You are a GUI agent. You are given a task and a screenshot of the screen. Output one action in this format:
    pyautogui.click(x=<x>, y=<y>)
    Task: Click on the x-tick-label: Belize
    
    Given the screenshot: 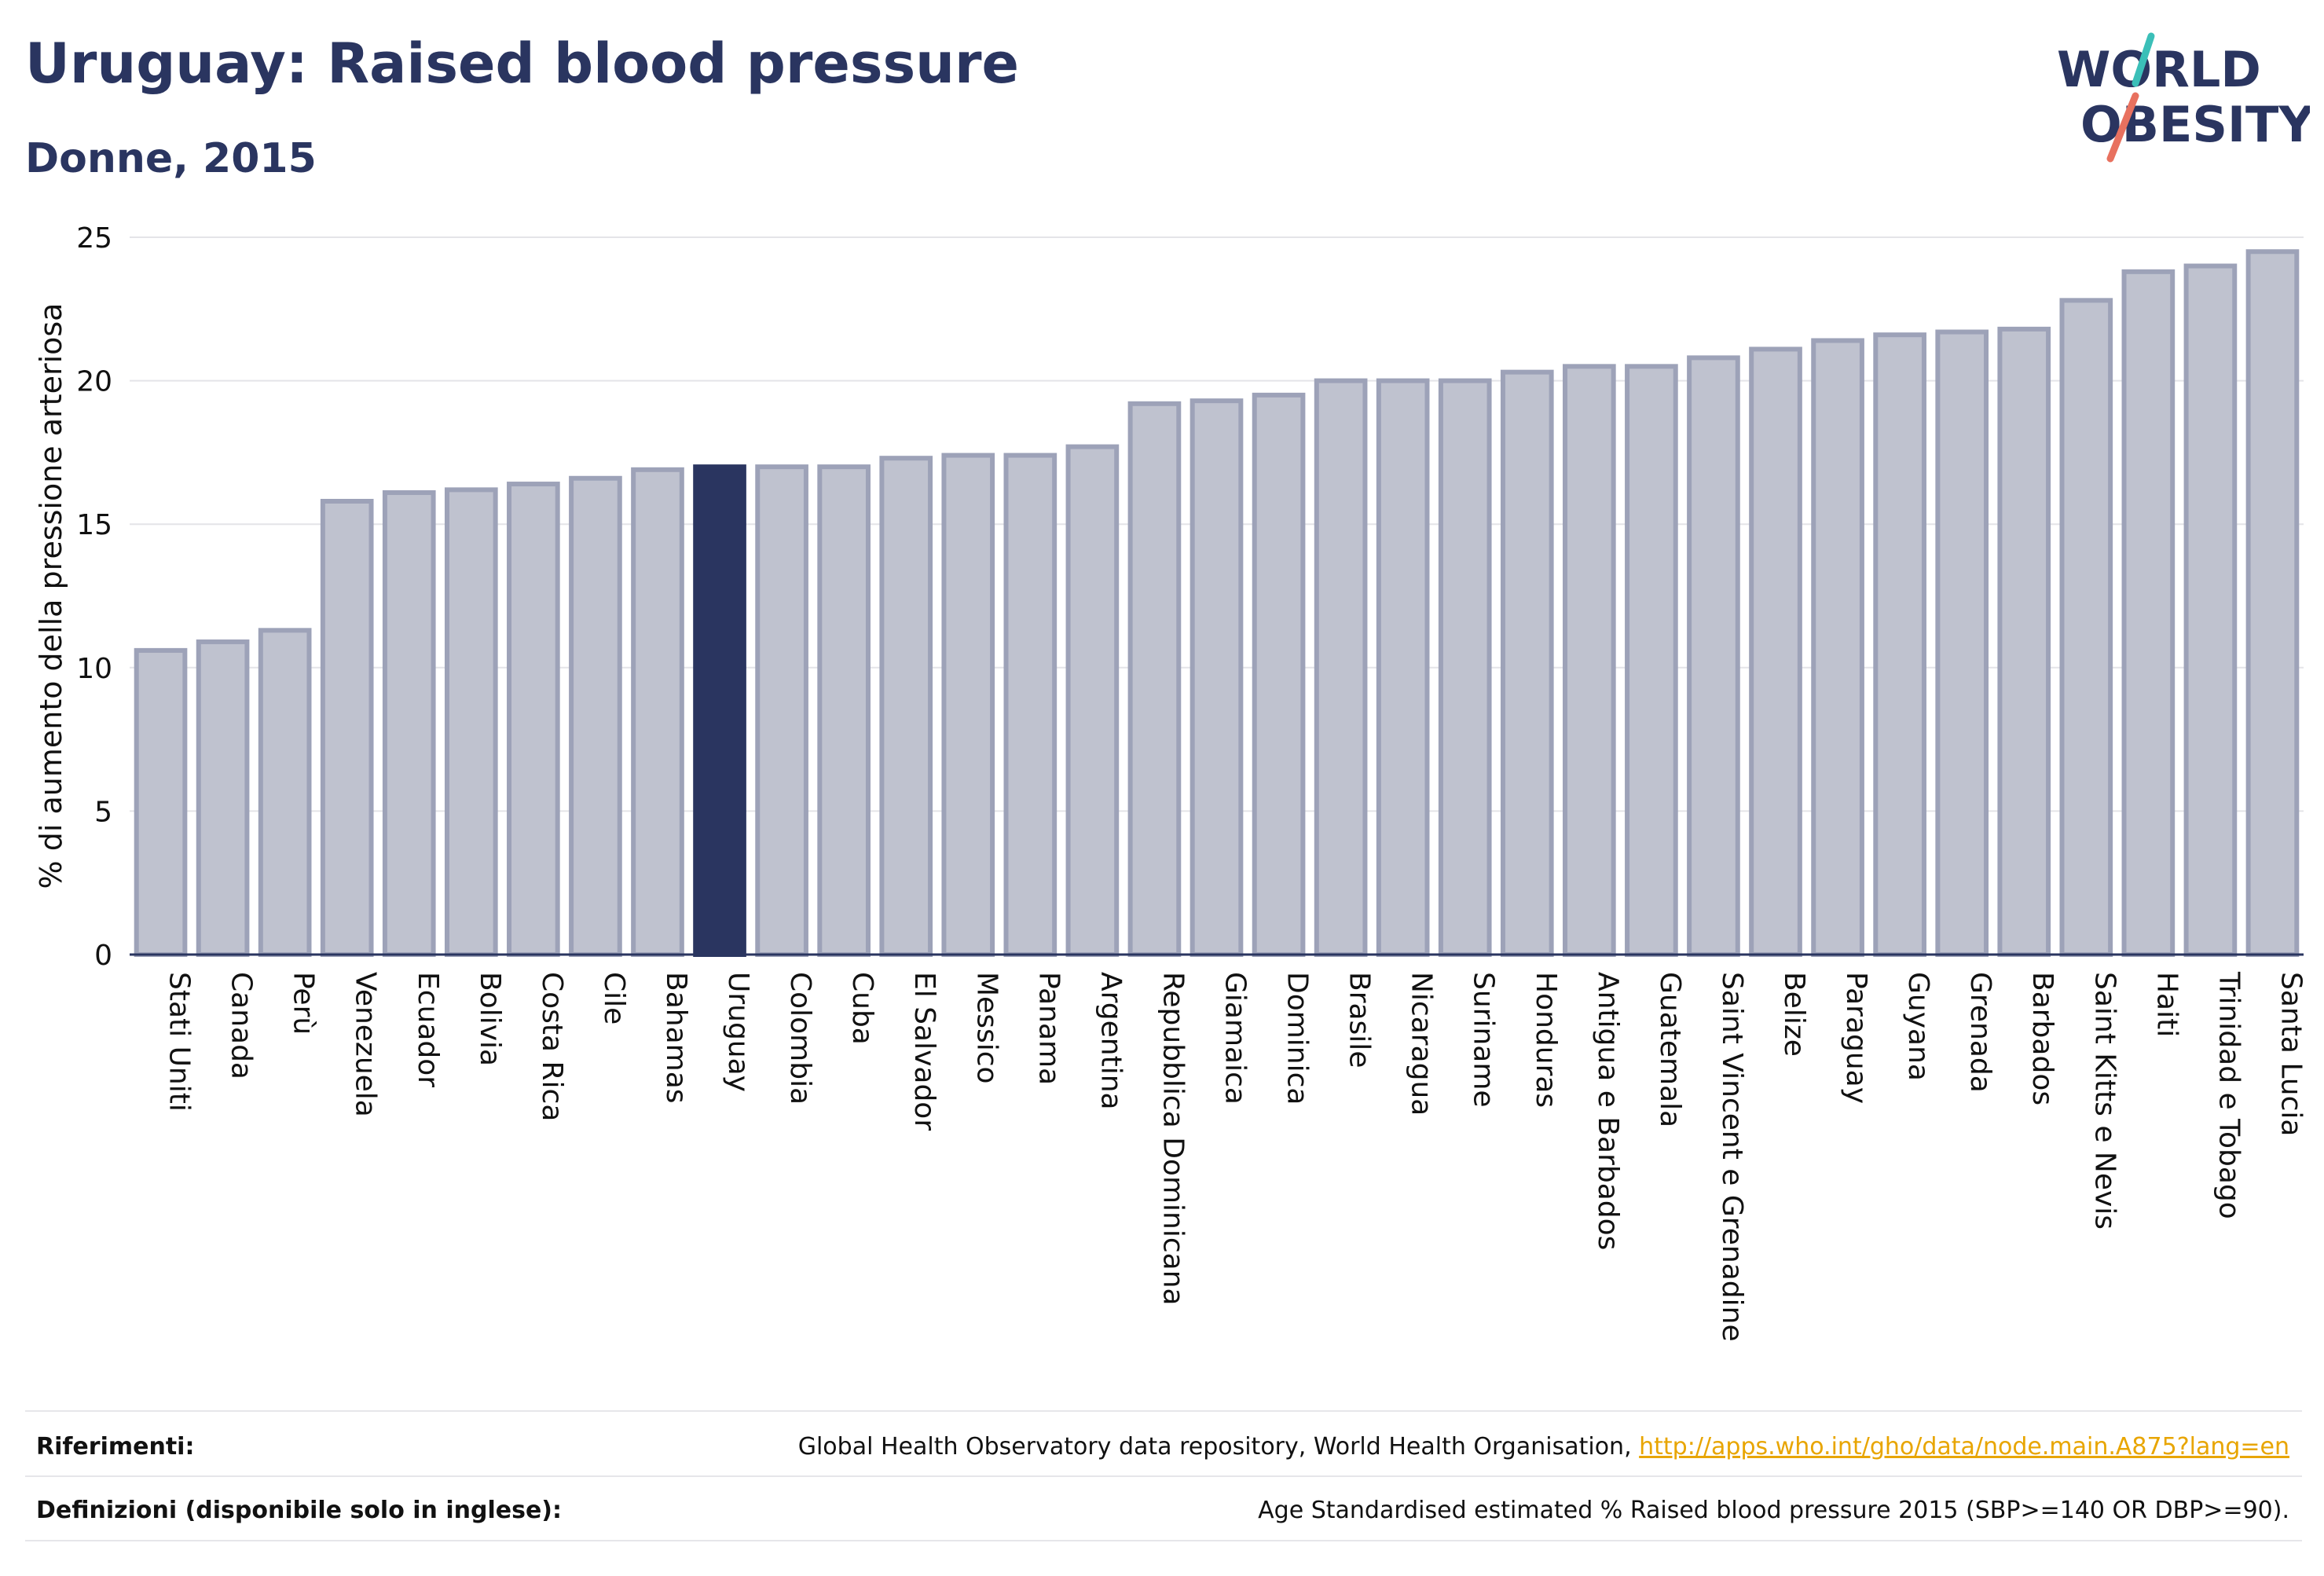 What is the action you would take?
    pyautogui.click(x=1794, y=1014)
    